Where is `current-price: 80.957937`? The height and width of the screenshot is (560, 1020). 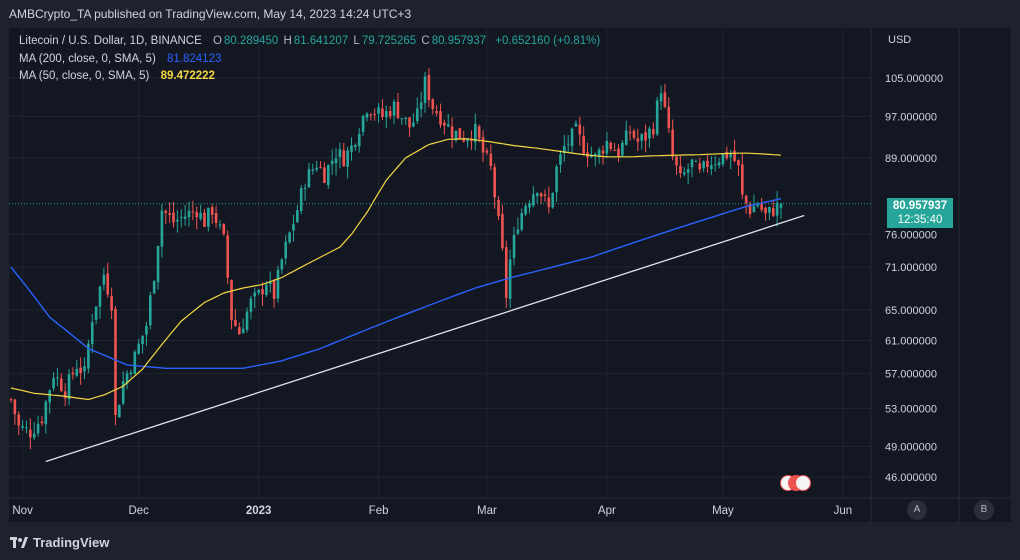 current-price: 80.957937 is located at coordinates (920, 205).